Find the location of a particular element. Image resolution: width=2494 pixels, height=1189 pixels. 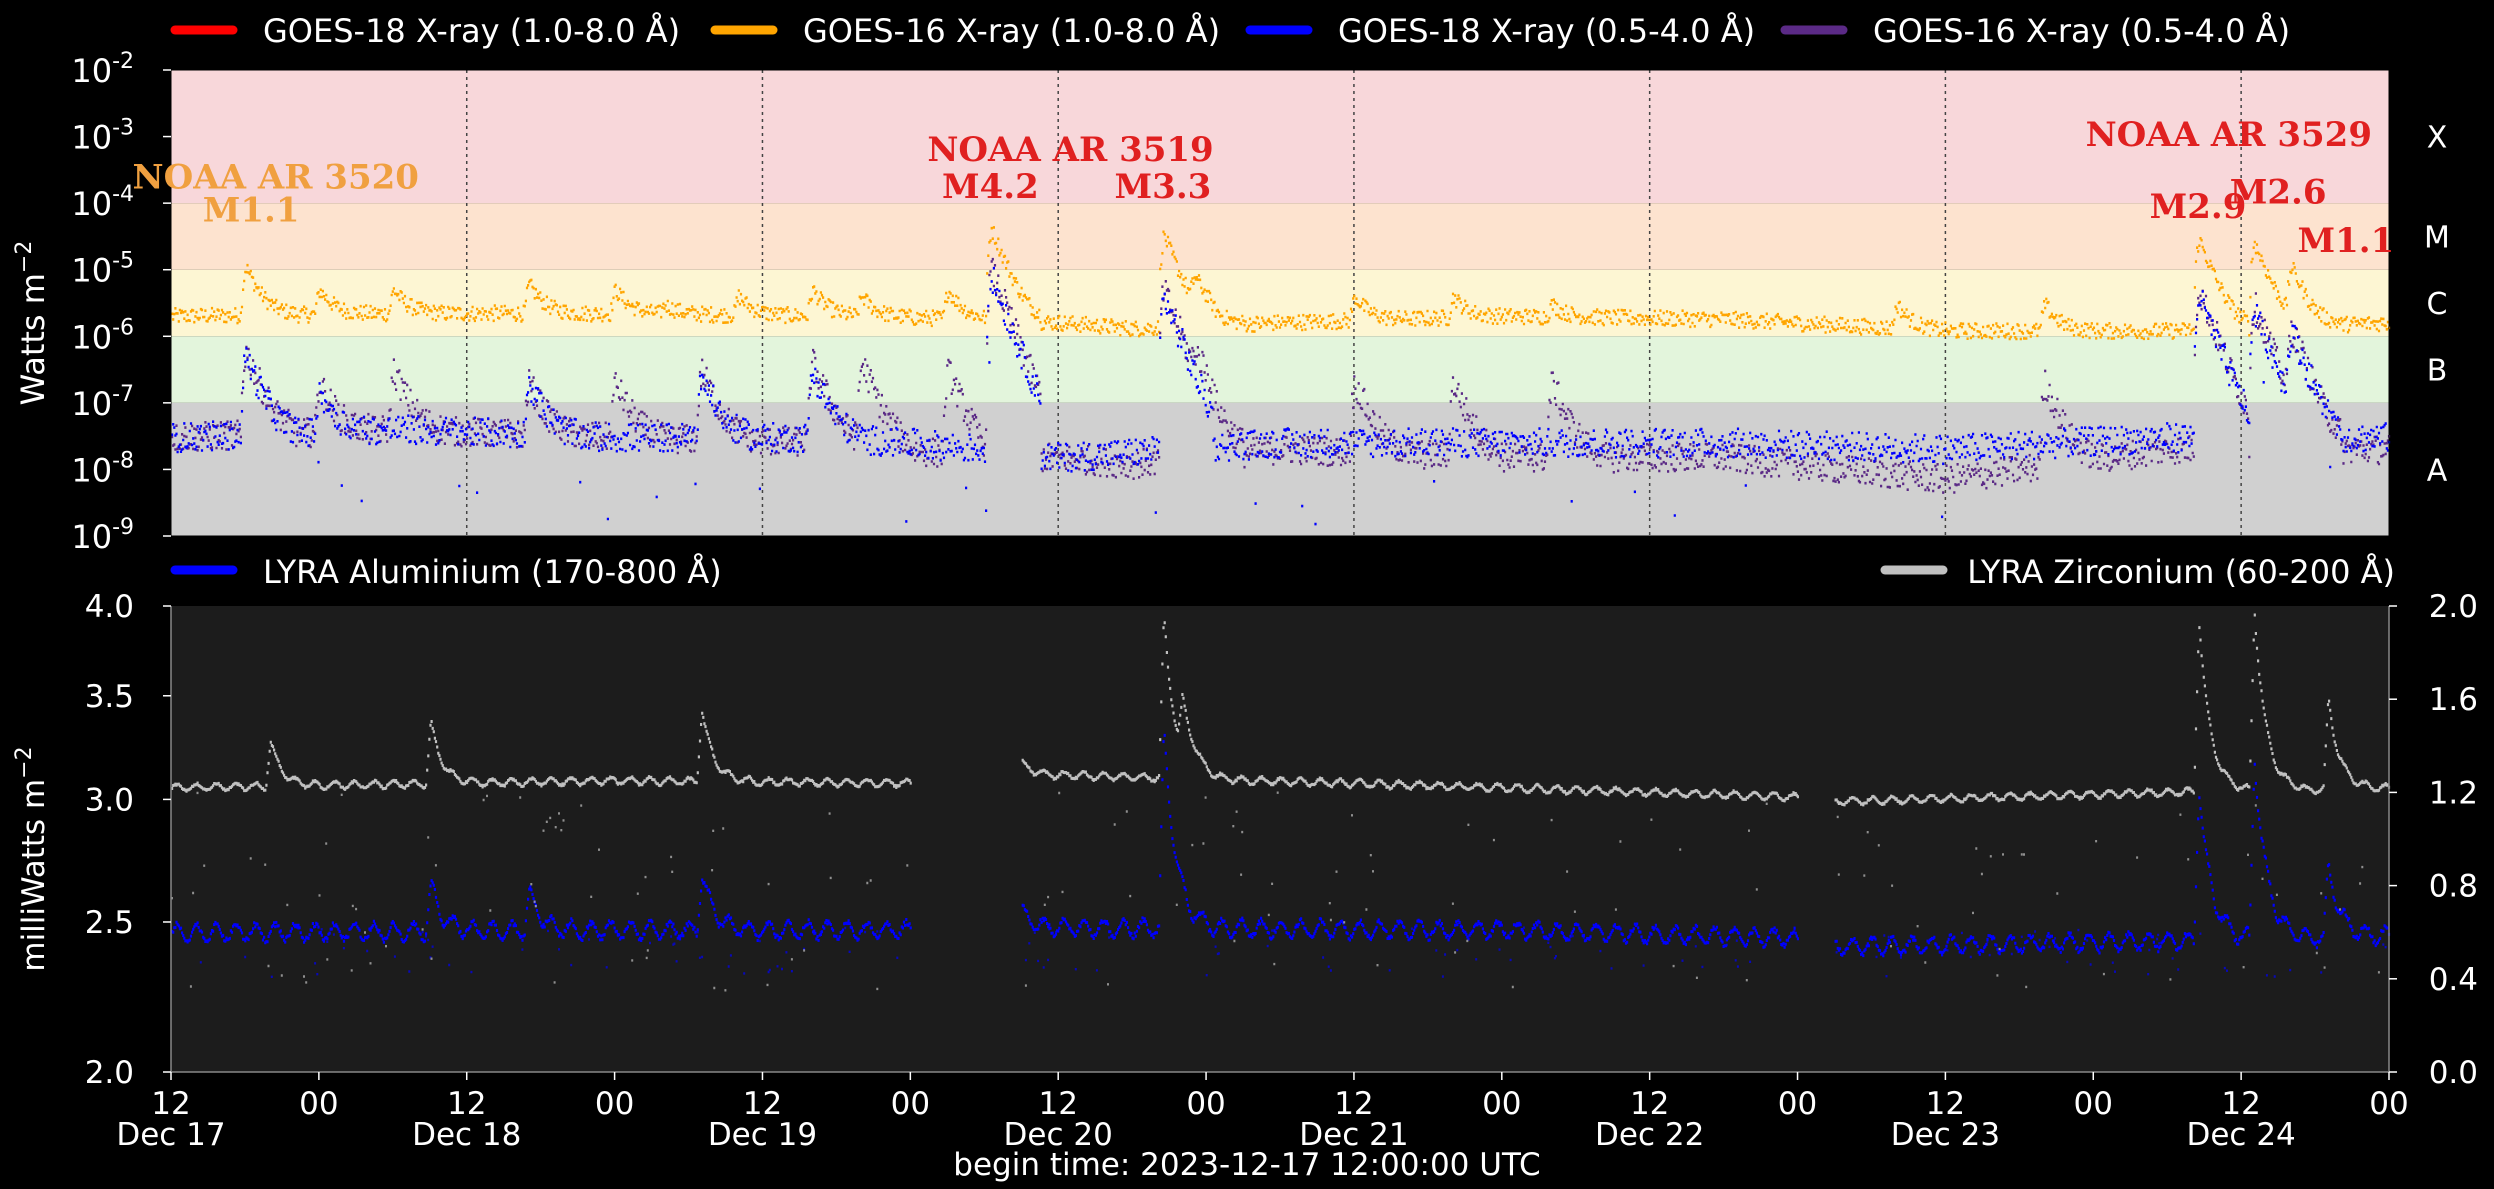

annotation-1: M1.1 is located at coordinates (251, 211).